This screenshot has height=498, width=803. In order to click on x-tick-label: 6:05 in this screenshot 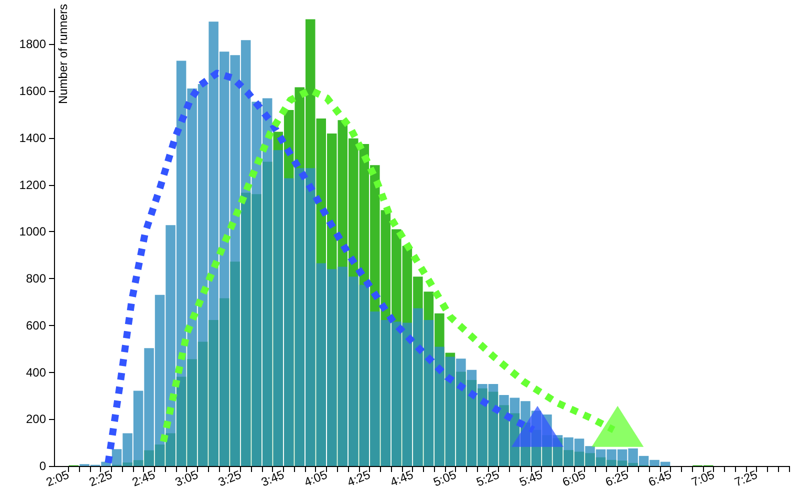, I will do `click(574, 478)`.